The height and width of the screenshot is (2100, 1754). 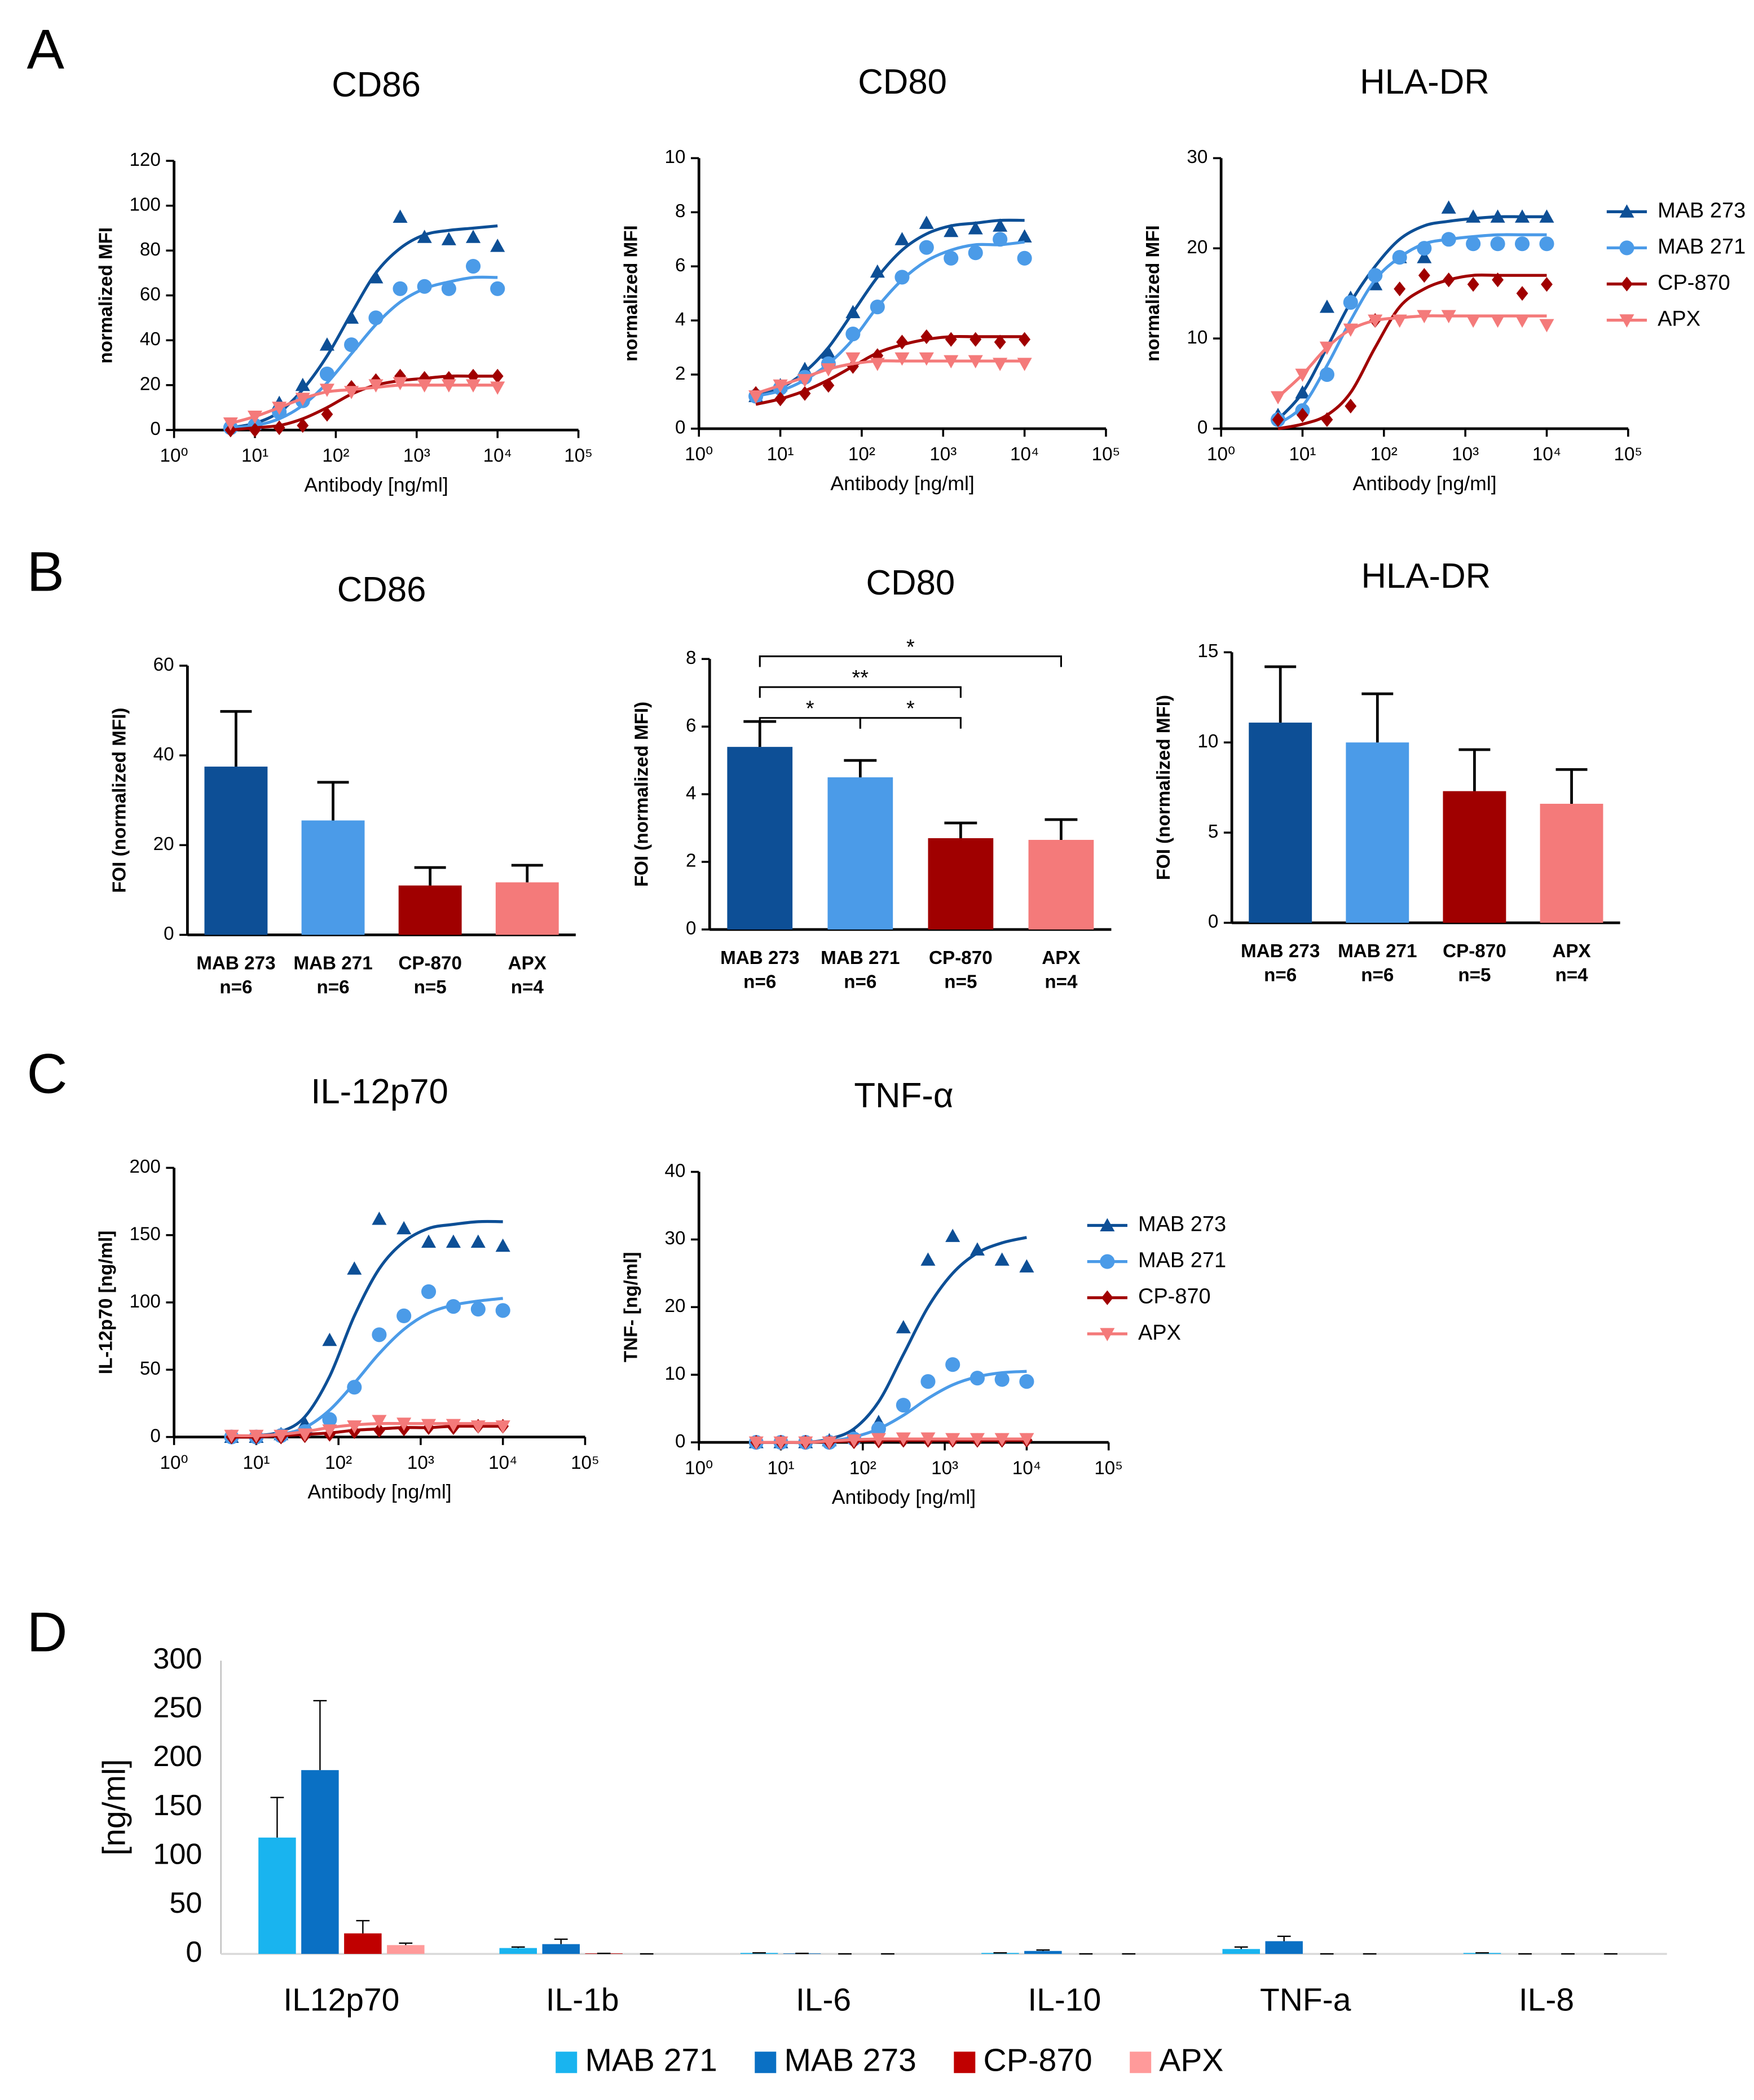 What do you see at coordinates (1547, 2000) in the screenshot?
I see `x-tick-label: IL-8` at bounding box center [1547, 2000].